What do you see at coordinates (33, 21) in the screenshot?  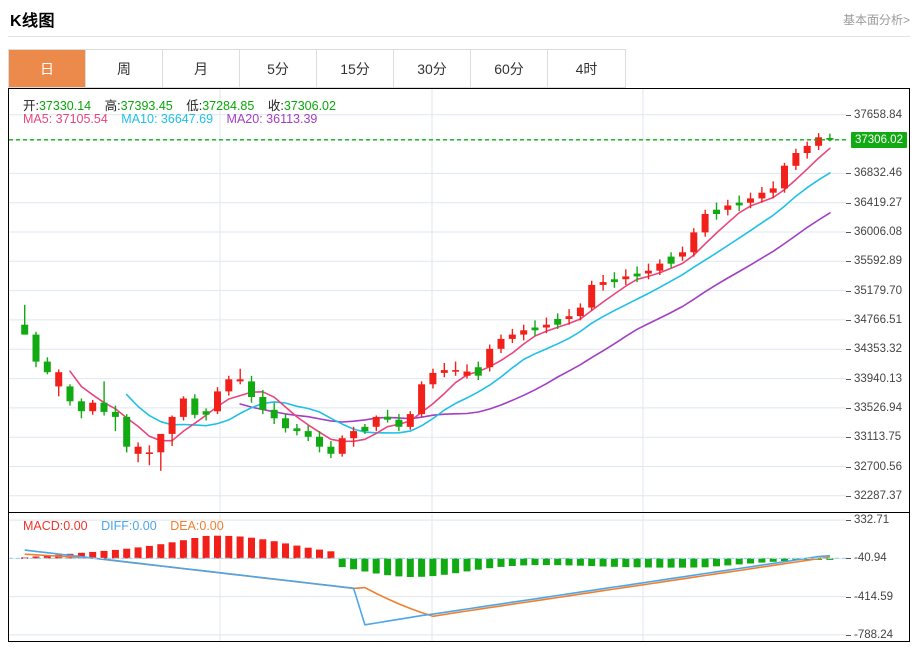 I see `page-title: K线图` at bounding box center [33, 21].